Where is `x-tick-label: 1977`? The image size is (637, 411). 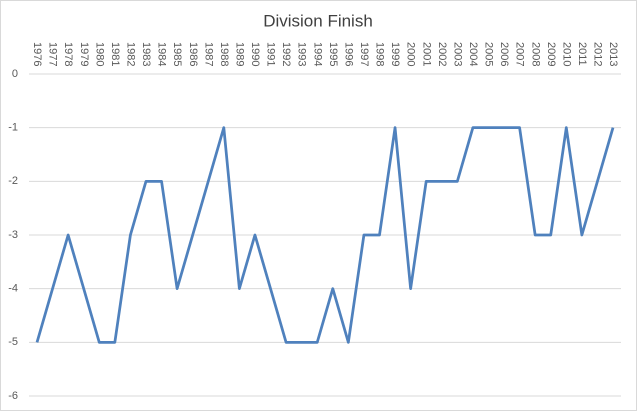 x-tick-label: 1977 is located at coordinates (53, 54).